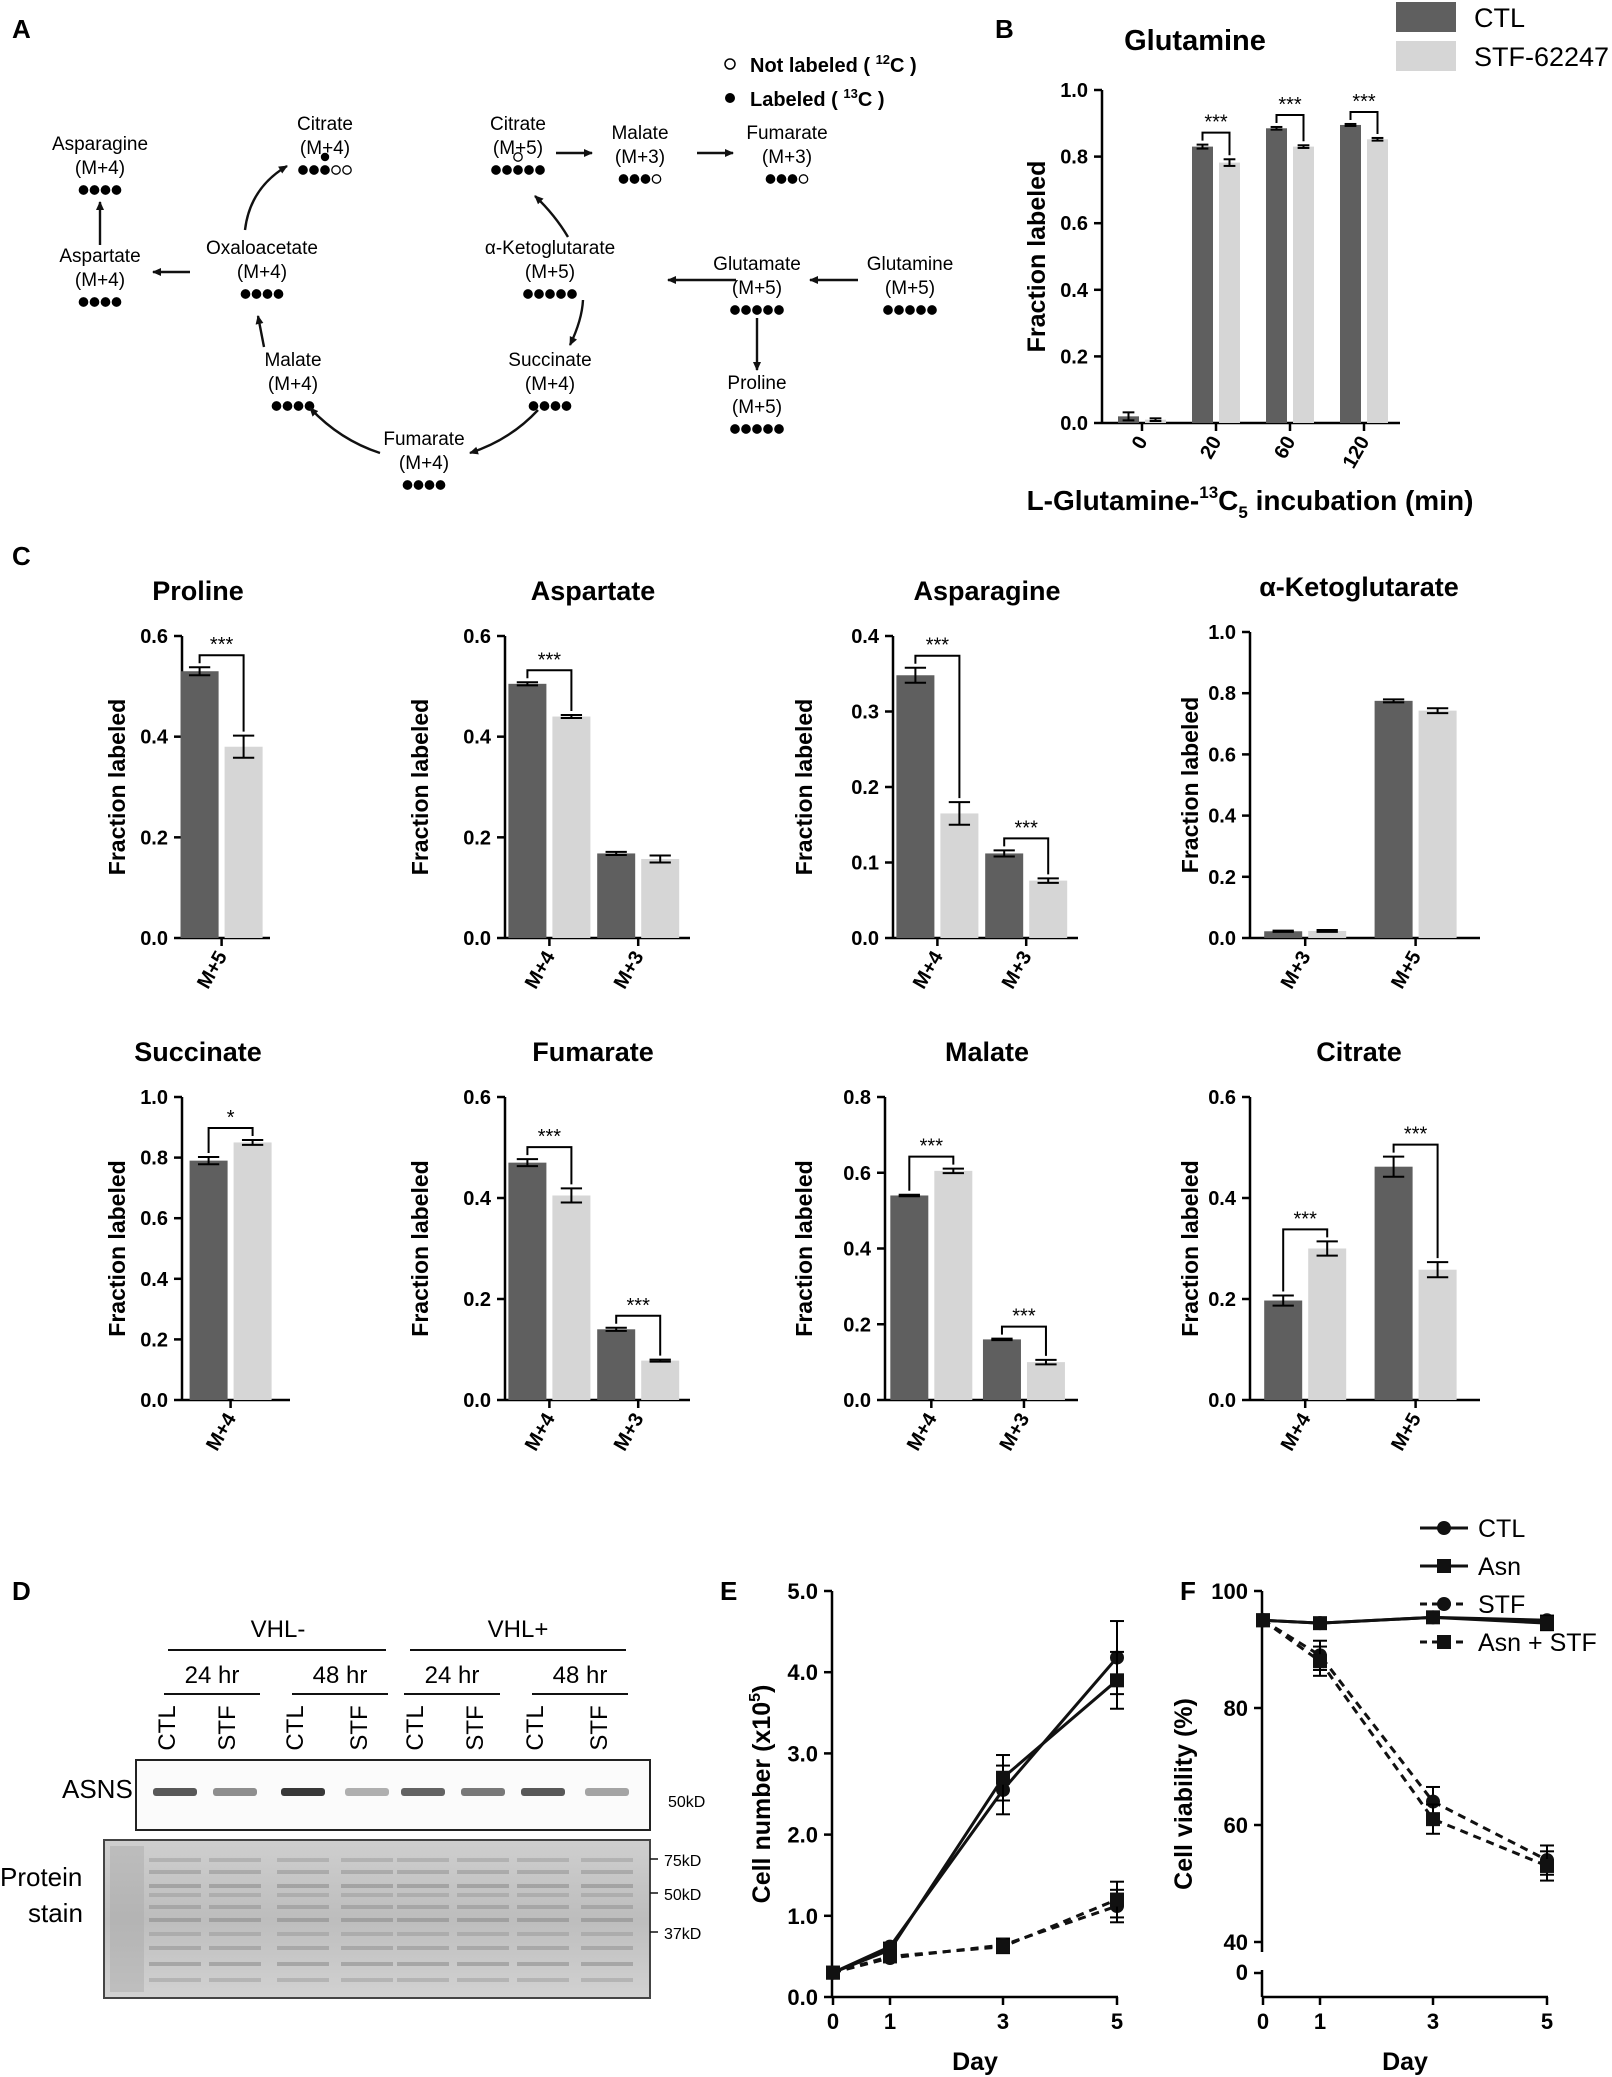 The image size is (1612, 2077). I want to click on pathway-node-name: Glutamate, so click(757, 264).